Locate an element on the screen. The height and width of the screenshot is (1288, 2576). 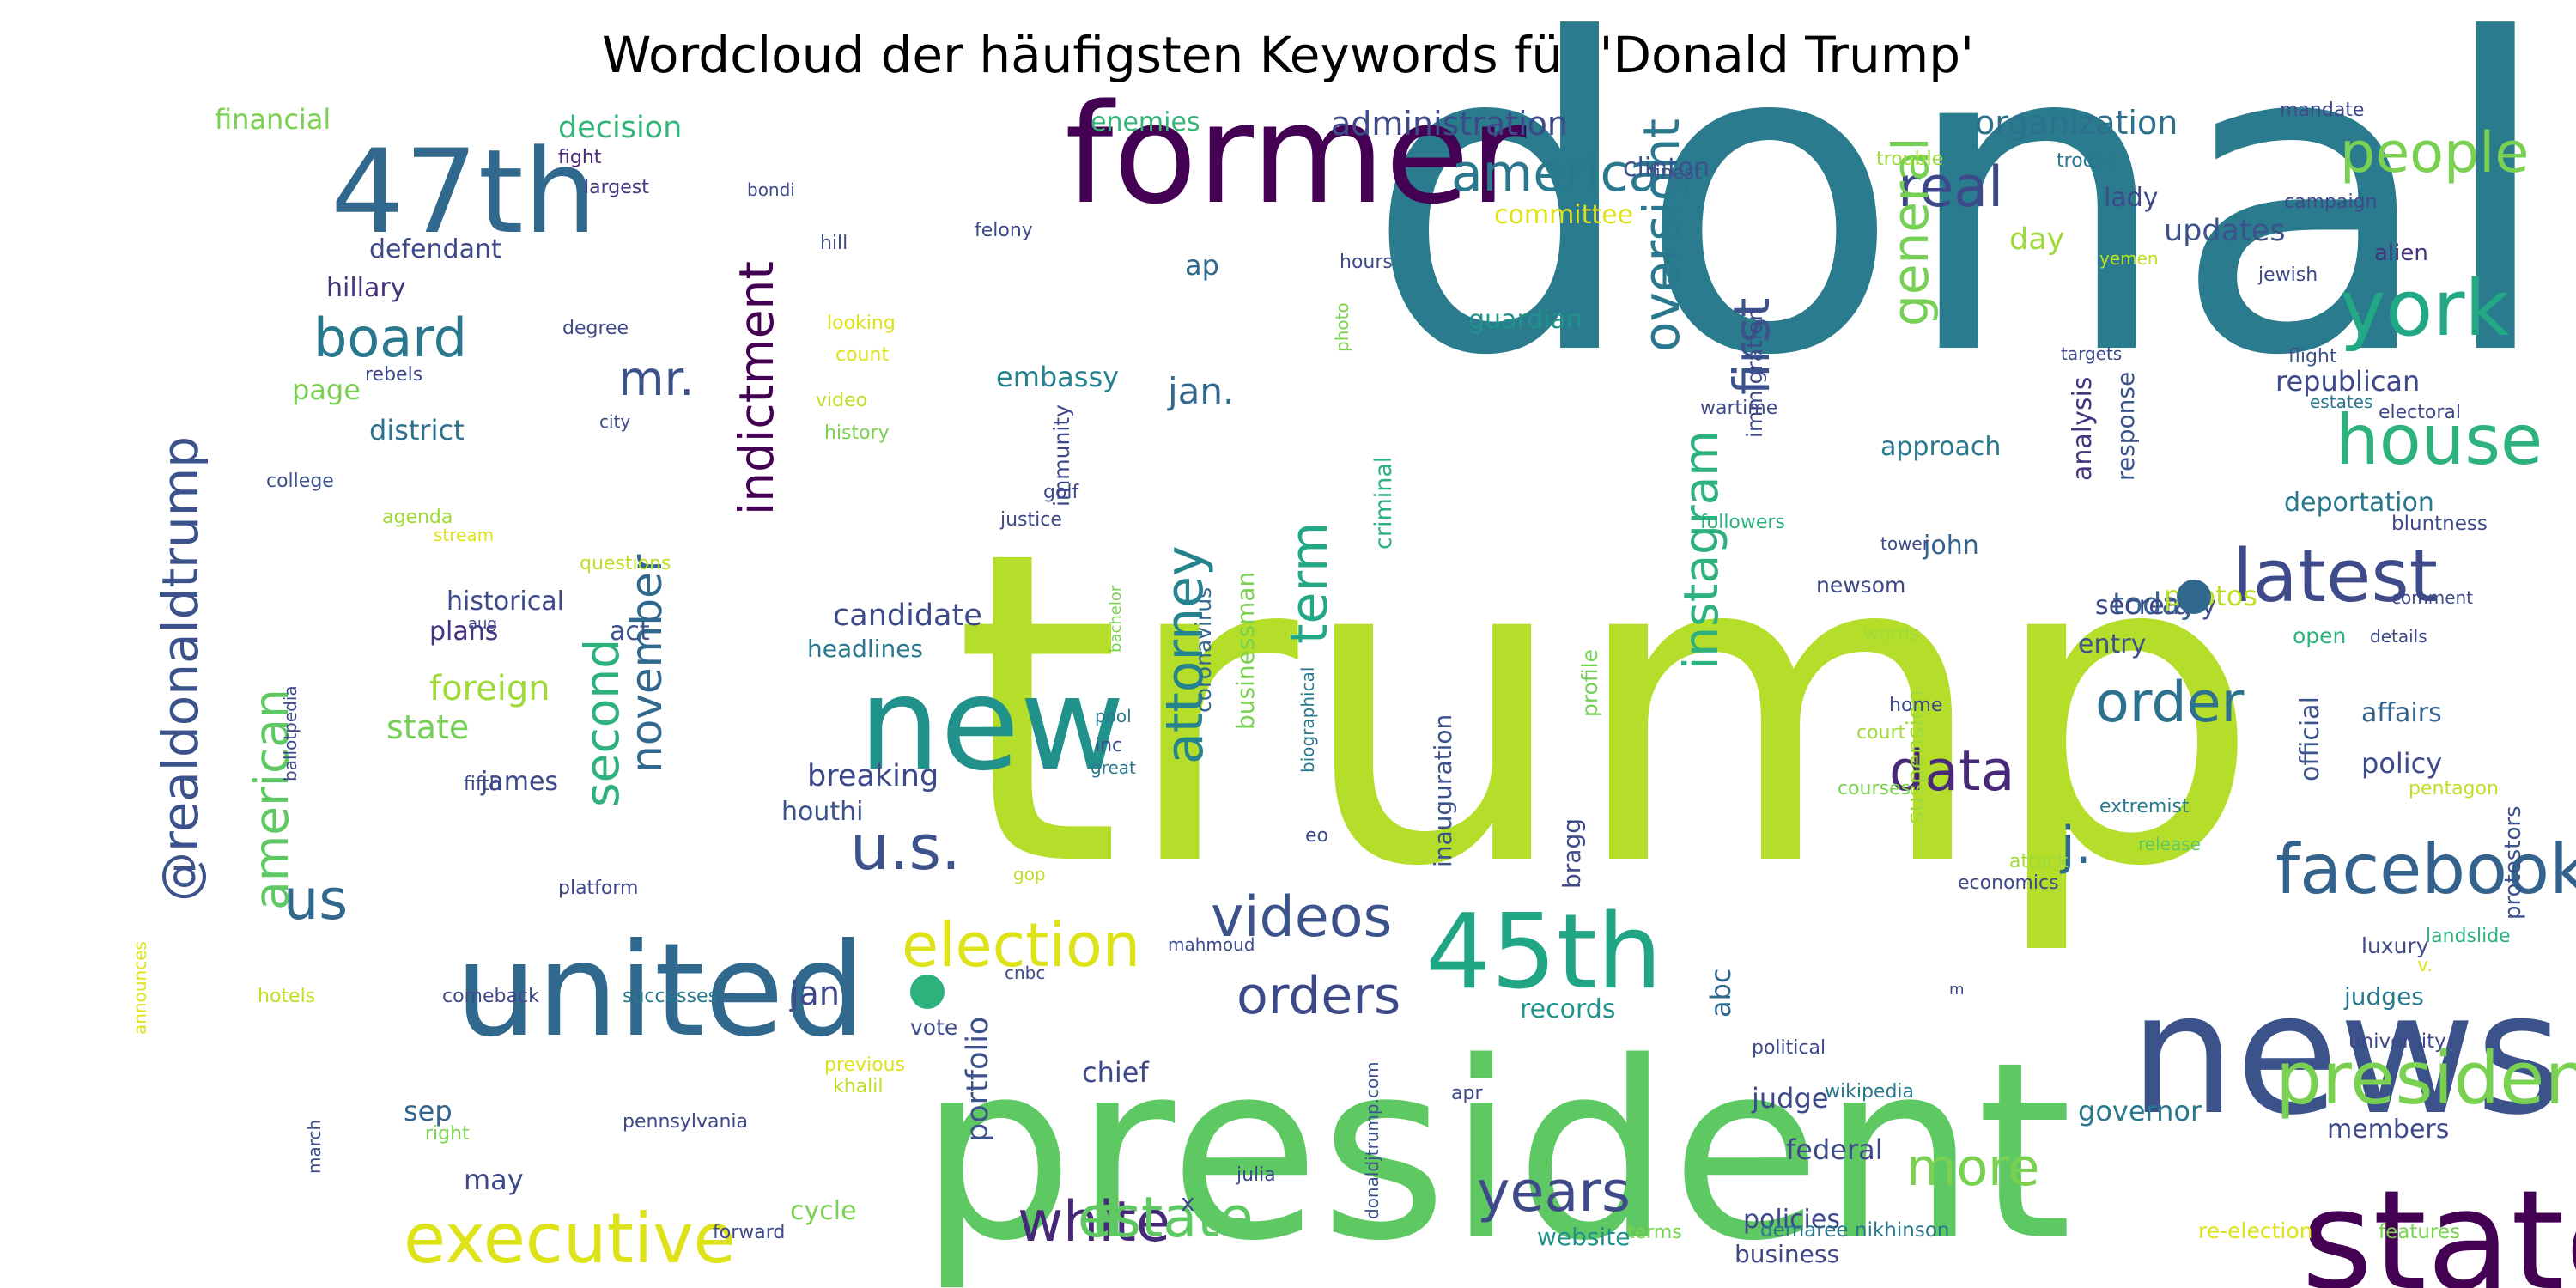
word-tower: tower is located at coordinates (1905, 543).